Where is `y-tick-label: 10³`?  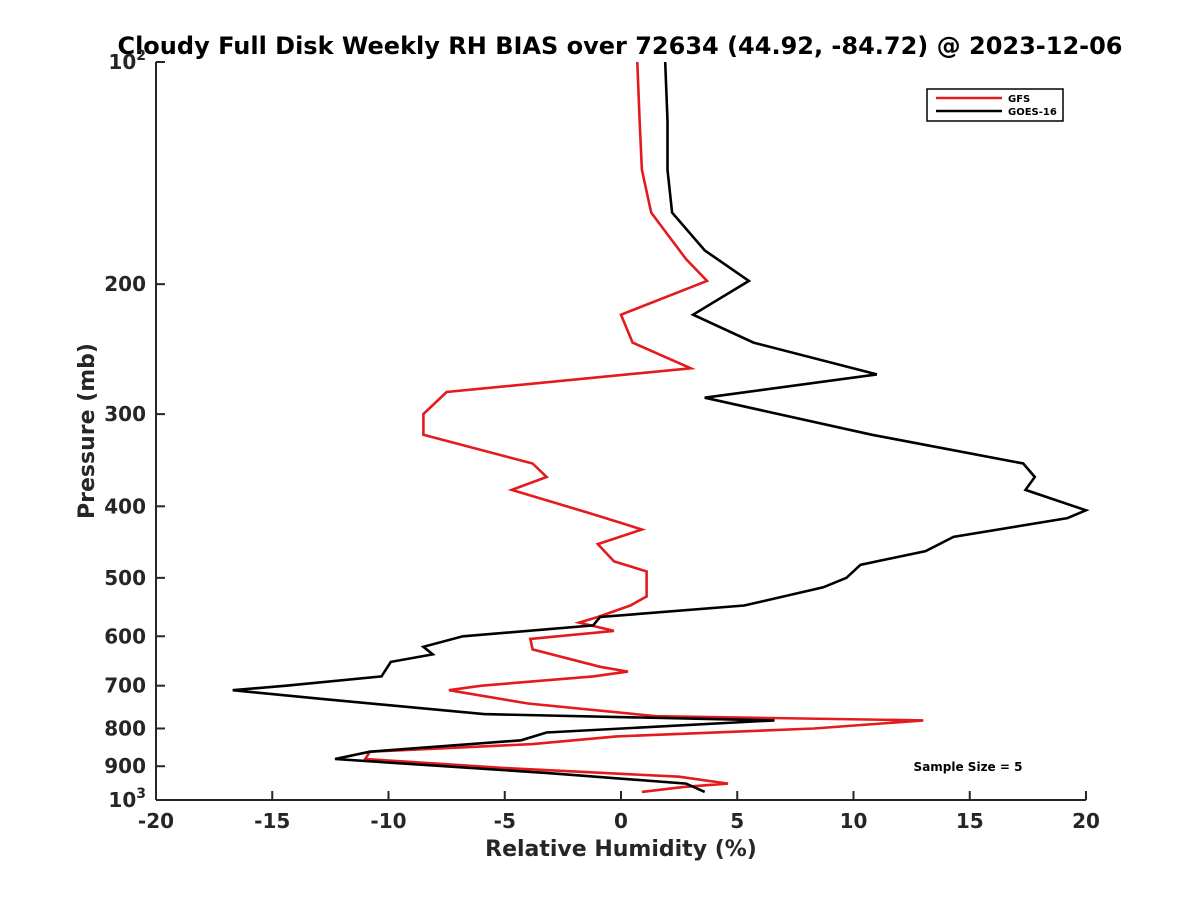
y-tick-label: 10³ is located at coordinates (127, 799).